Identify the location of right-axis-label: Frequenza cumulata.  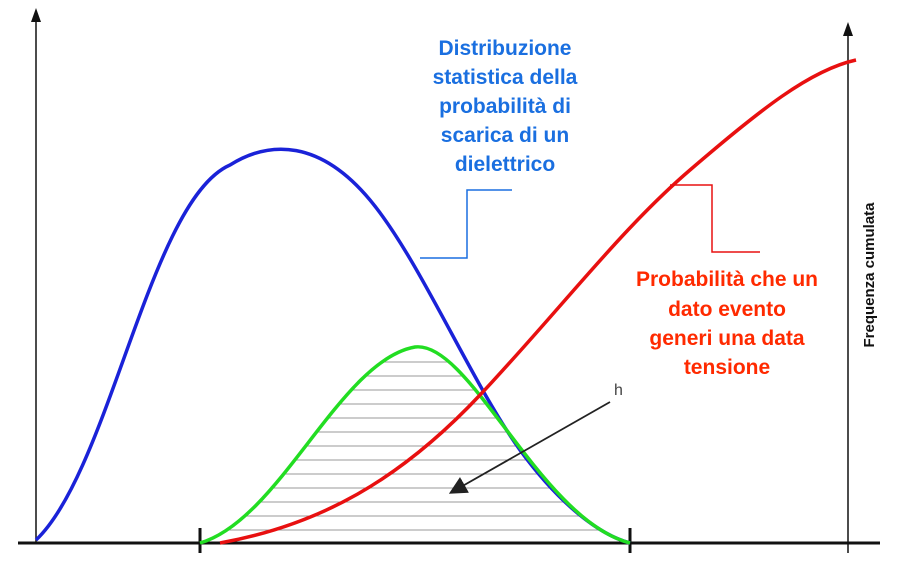
(869, 275).